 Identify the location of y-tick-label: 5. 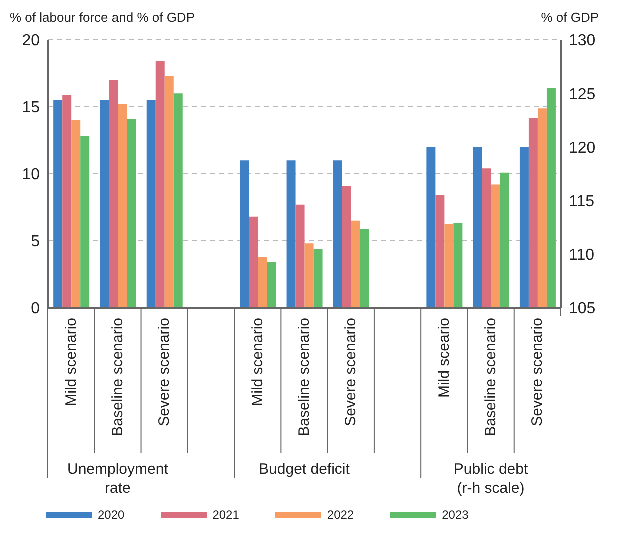
(35, 242).